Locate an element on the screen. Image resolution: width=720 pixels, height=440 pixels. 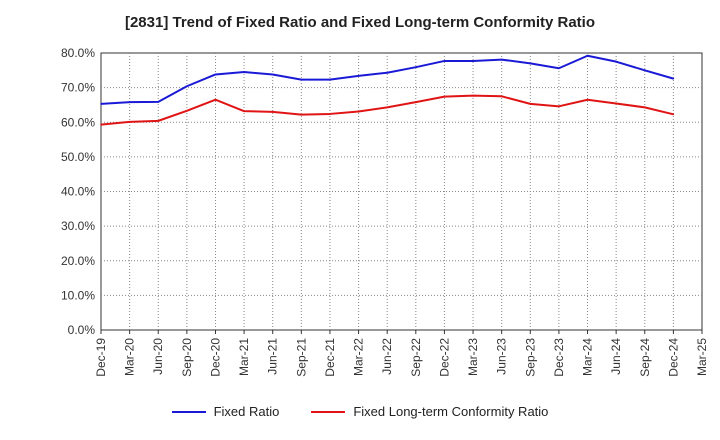
y-tick-label: 60.0% is located at coordinates (78, 122).